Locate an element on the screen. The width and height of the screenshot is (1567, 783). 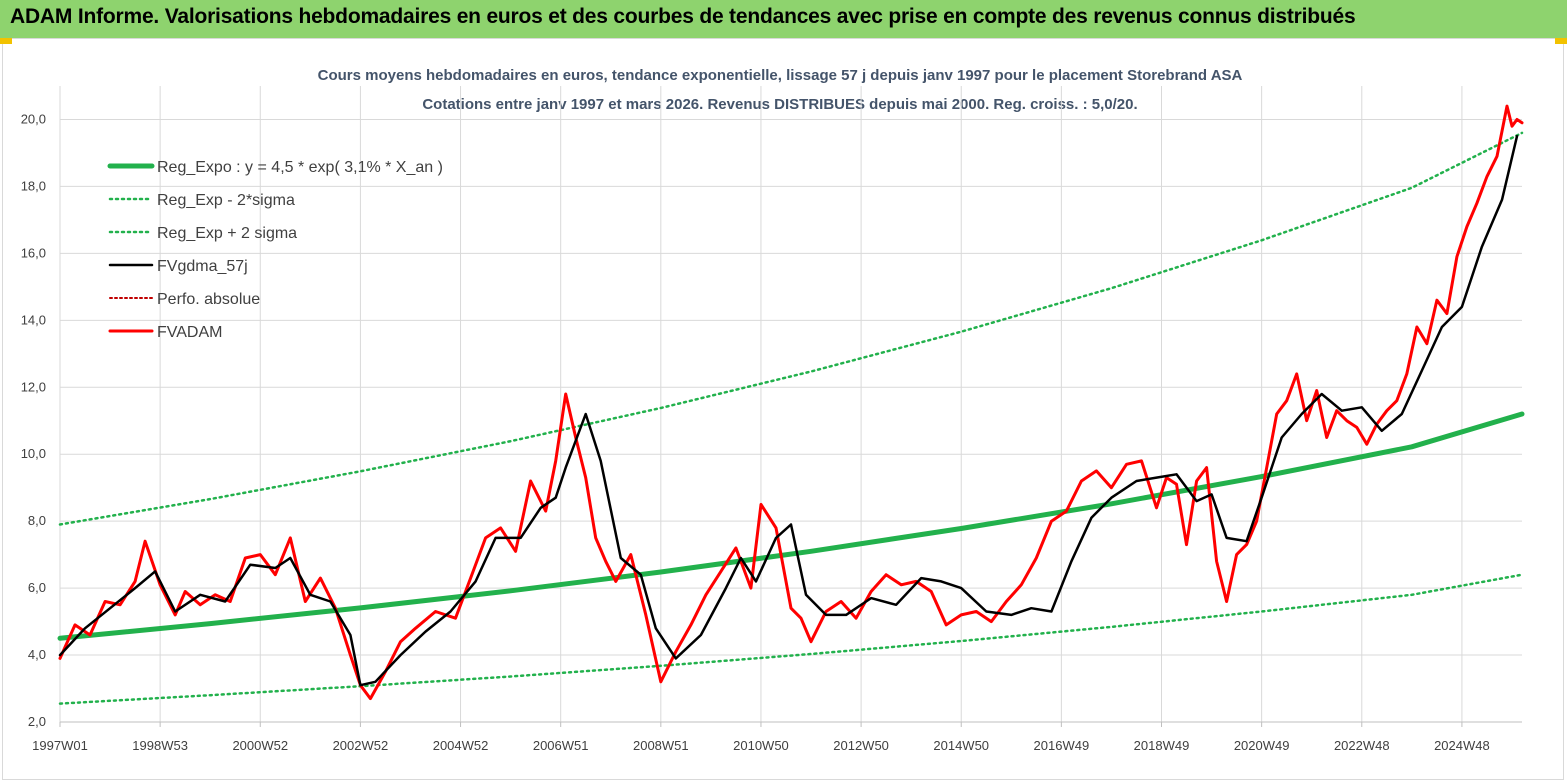
x-tick-label: 2022W48 is located at coordinates (1362, 745).